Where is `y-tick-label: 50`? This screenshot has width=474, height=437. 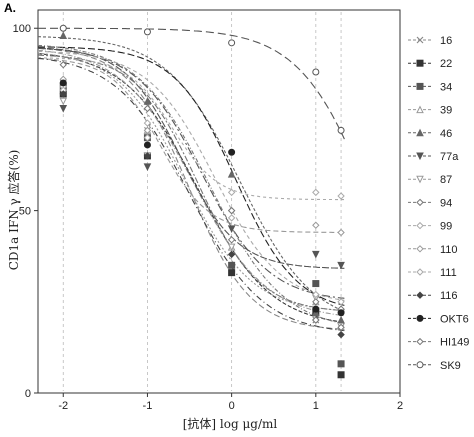 y-tick-label: 50 is located at coordinates (25, 212).